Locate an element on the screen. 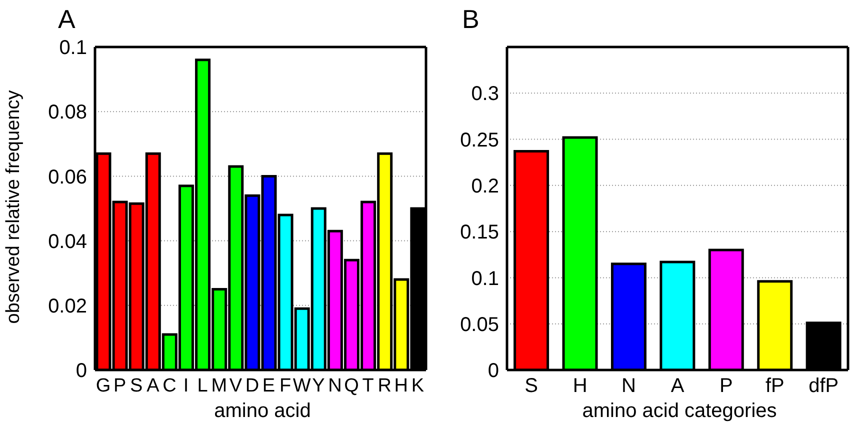  x-tick-label: E is located at coordinates (269, 385).